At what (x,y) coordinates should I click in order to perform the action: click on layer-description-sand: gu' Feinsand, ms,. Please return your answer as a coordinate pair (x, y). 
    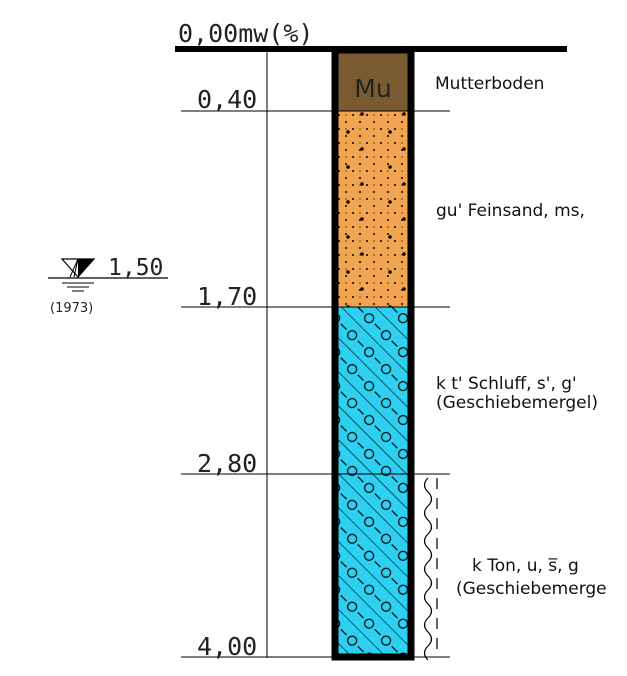
    Looking at the image, I should click on (510, 211).